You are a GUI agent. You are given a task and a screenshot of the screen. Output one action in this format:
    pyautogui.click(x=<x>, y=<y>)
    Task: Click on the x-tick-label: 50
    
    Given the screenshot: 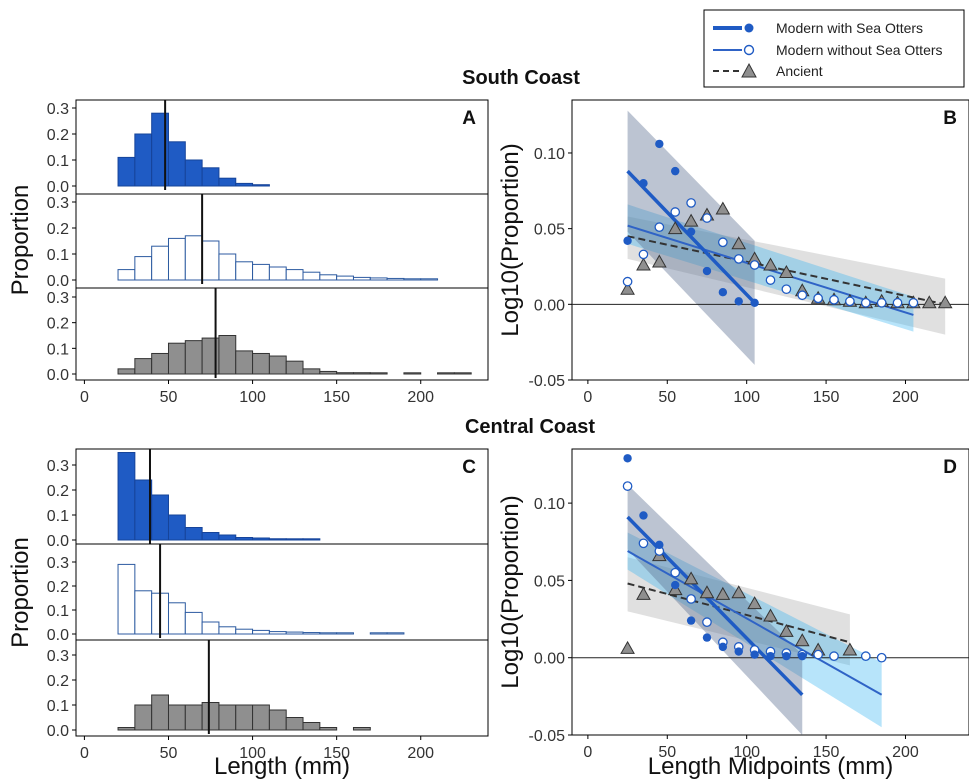 What is the action you would take?
    pyautogui.click(x=169, y=397)
    